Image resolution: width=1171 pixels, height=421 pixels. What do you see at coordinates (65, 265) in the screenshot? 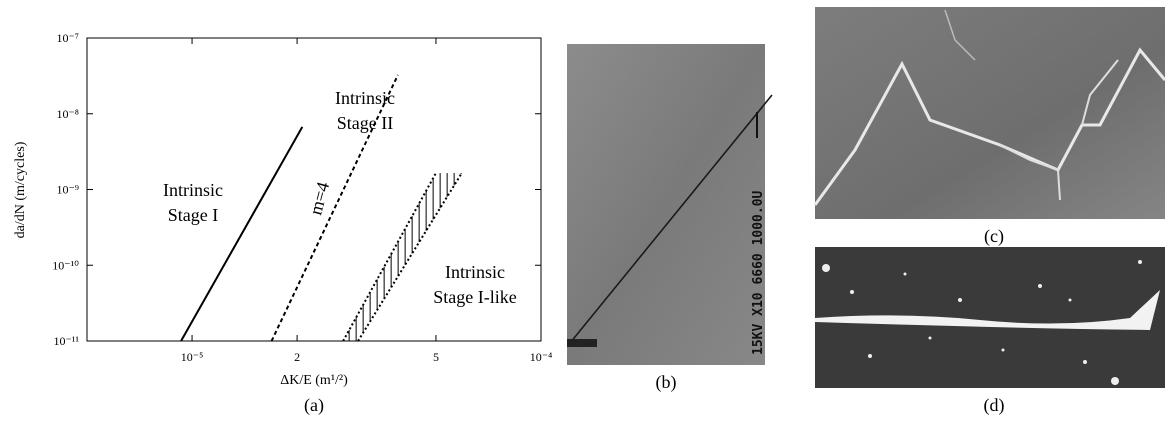
I see `y-tick-label: 10⁻¹⁰` at bounding box center [65, 265].